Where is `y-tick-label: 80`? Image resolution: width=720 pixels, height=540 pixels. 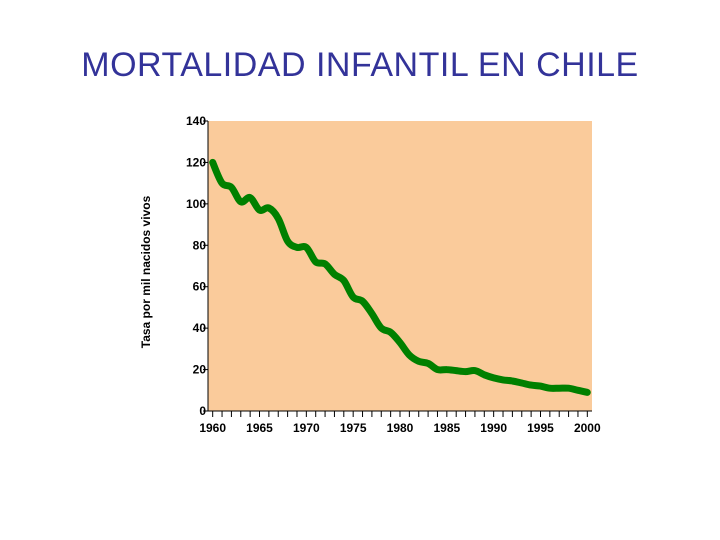
y-tick-label: 80 is located at coordinates (200, 245).